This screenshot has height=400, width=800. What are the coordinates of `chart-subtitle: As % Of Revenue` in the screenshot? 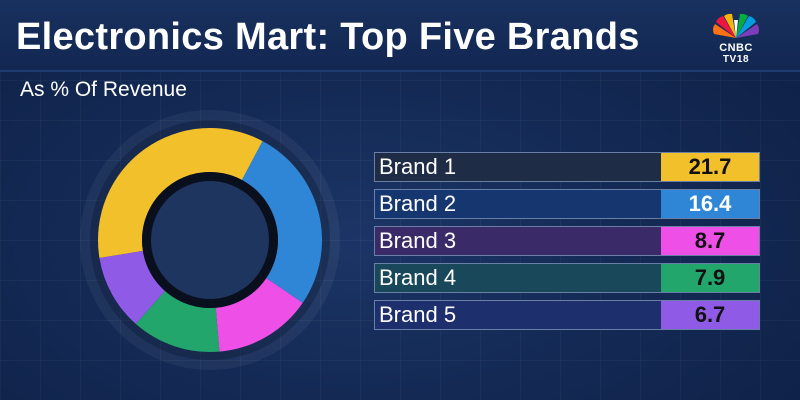 It's located at (103, 89).